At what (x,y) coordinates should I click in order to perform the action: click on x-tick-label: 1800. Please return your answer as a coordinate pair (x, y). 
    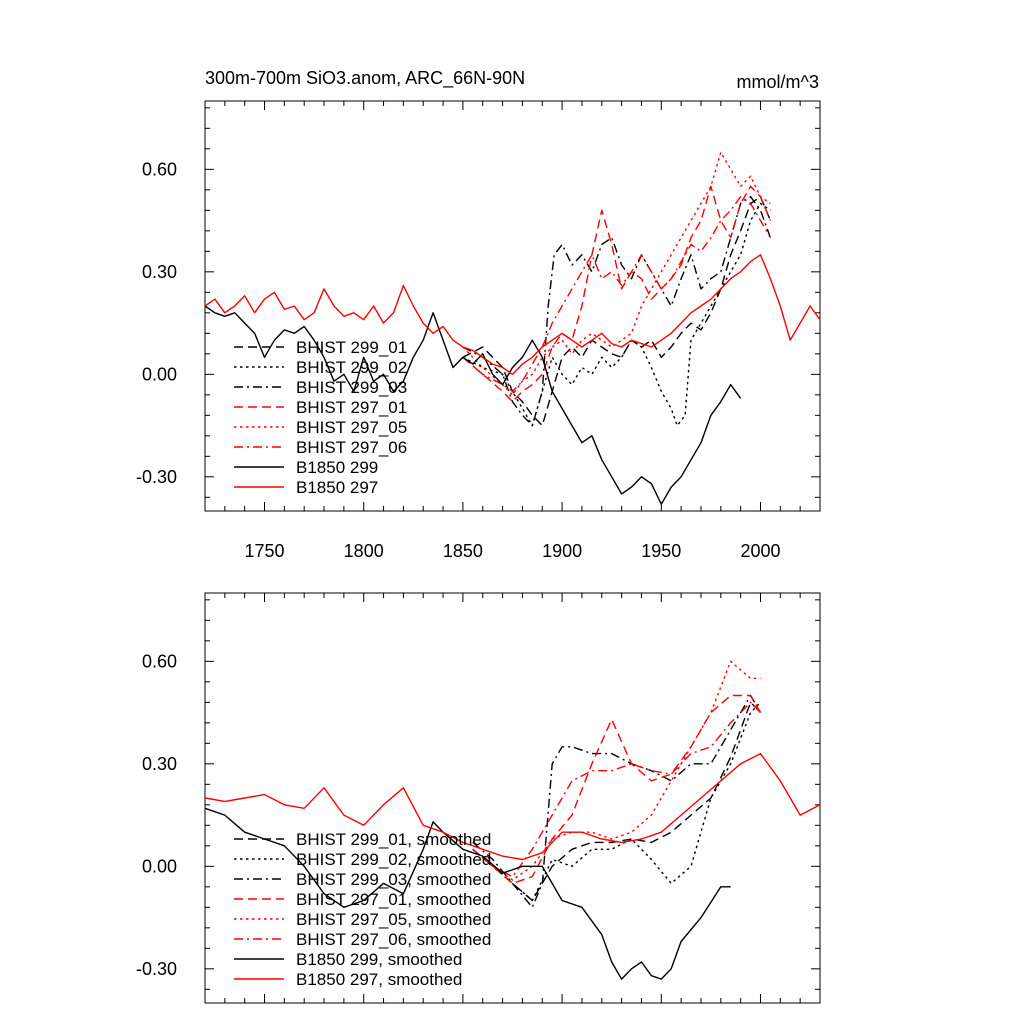
    Looking at the image, I should click on (364, 551).